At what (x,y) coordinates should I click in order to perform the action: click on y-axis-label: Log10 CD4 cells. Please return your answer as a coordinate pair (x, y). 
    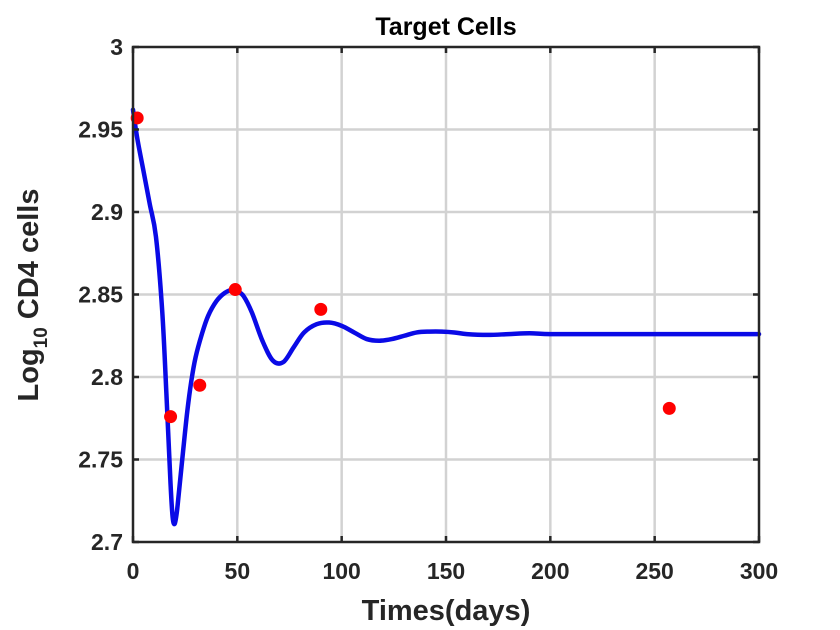
    Looking at the image, I should click on (32, 295).